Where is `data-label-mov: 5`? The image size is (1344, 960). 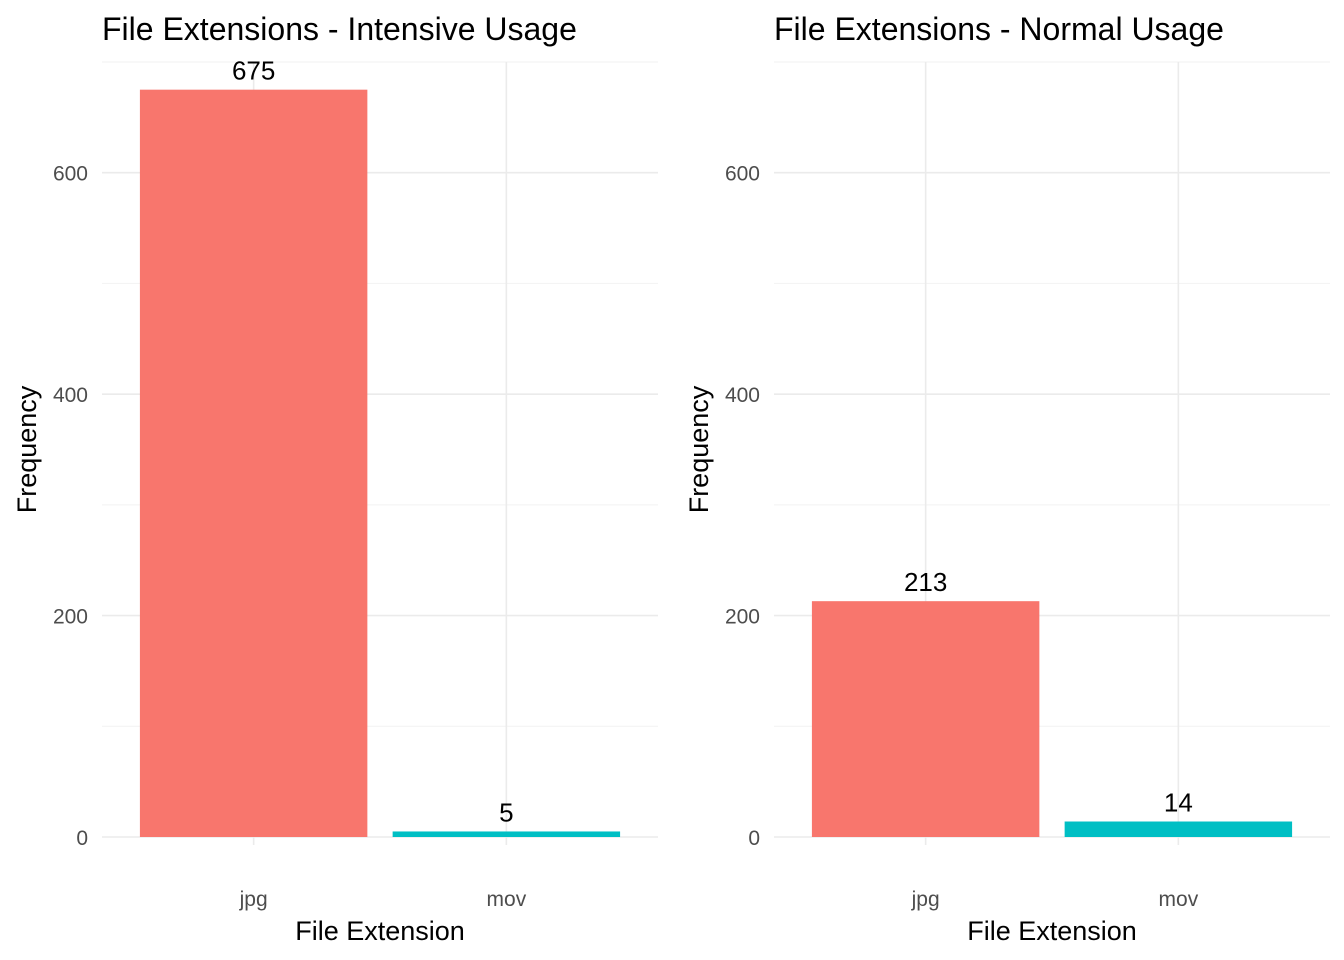 data-label-mov: 5 is located at coordinates (506, 812).